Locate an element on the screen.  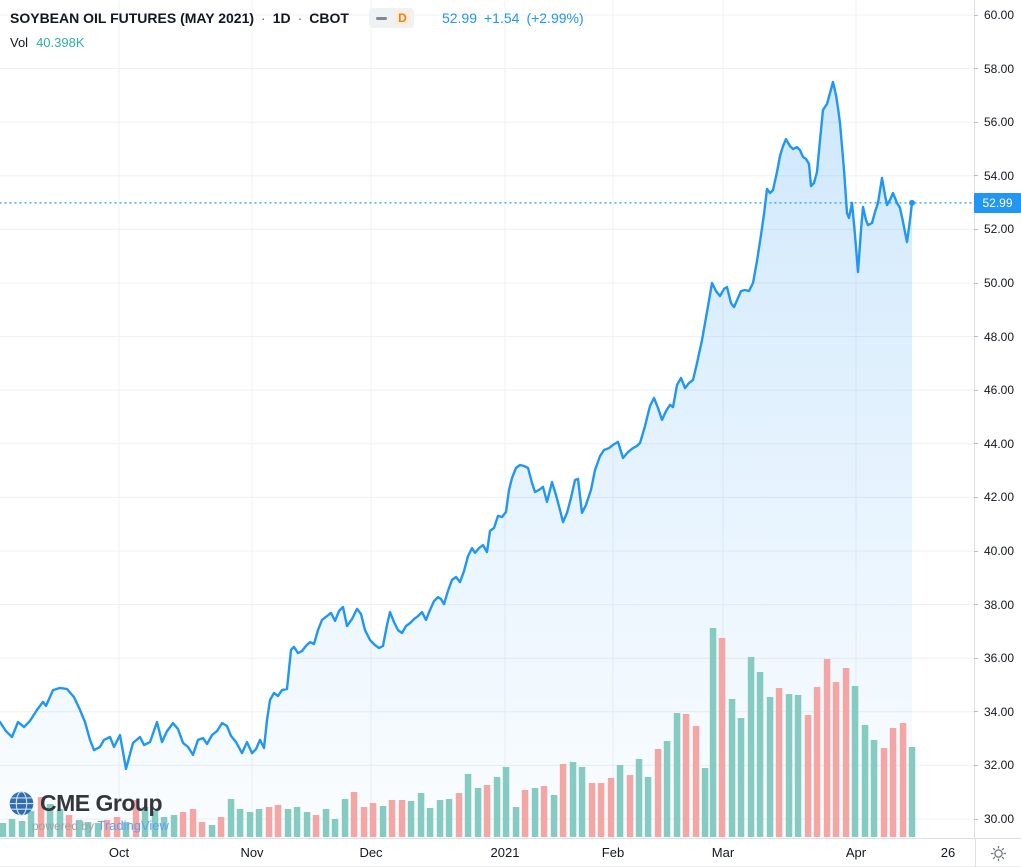
price-tick-label: 60.00 is located at coordinates (999, 15).